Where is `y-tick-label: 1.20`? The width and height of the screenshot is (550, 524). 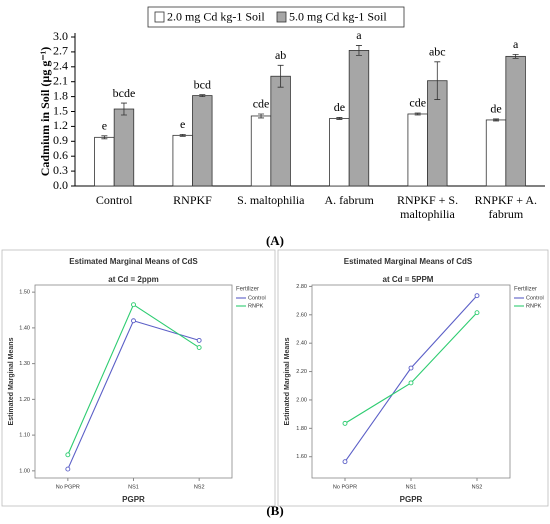
y-tick-label: 1.20 is located at coordinates (24, 400).